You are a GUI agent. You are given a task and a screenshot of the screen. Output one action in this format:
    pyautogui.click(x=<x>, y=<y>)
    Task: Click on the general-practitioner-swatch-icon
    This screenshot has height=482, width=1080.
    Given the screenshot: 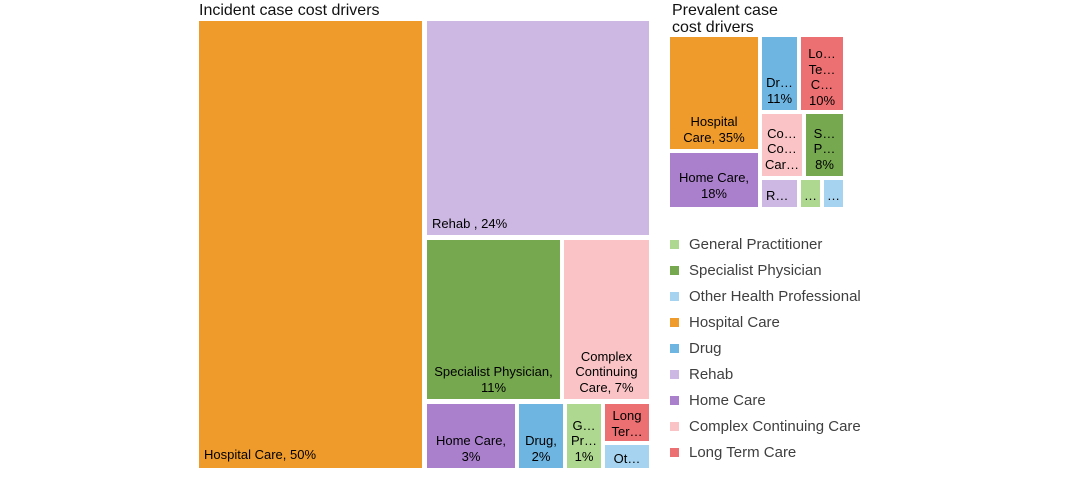 What is the action you would take?
    pyautogui.click(x=674, y=244)
    